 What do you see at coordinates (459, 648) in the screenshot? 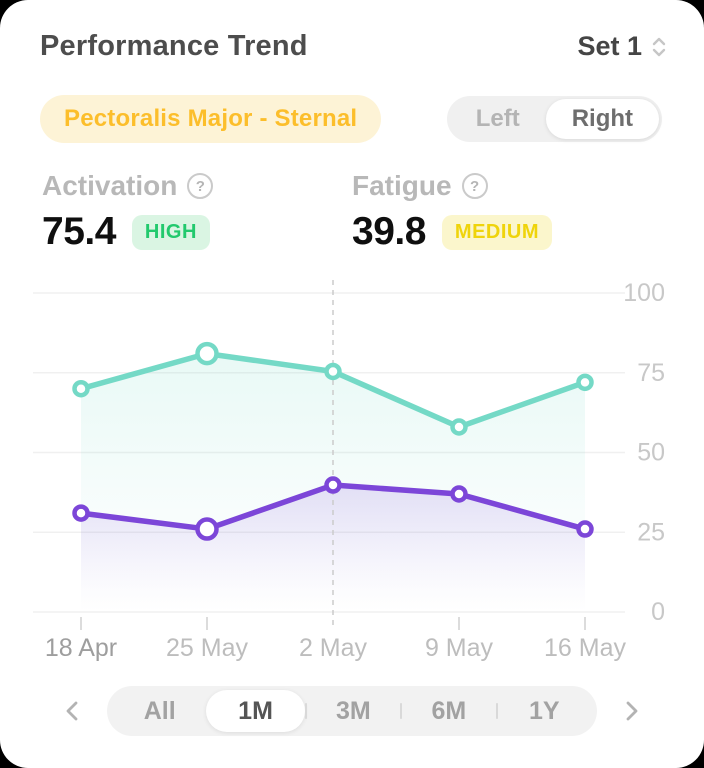
I see `x-axis-label-3: 9 May` at bounding box center [459, 648].